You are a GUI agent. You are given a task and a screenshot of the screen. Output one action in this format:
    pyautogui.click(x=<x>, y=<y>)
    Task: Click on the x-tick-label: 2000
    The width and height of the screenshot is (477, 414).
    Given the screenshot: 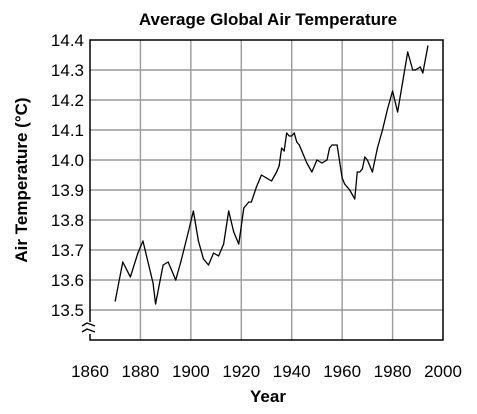 What is the action you would take?
    pyautogui.click(x=443, y=371)
    